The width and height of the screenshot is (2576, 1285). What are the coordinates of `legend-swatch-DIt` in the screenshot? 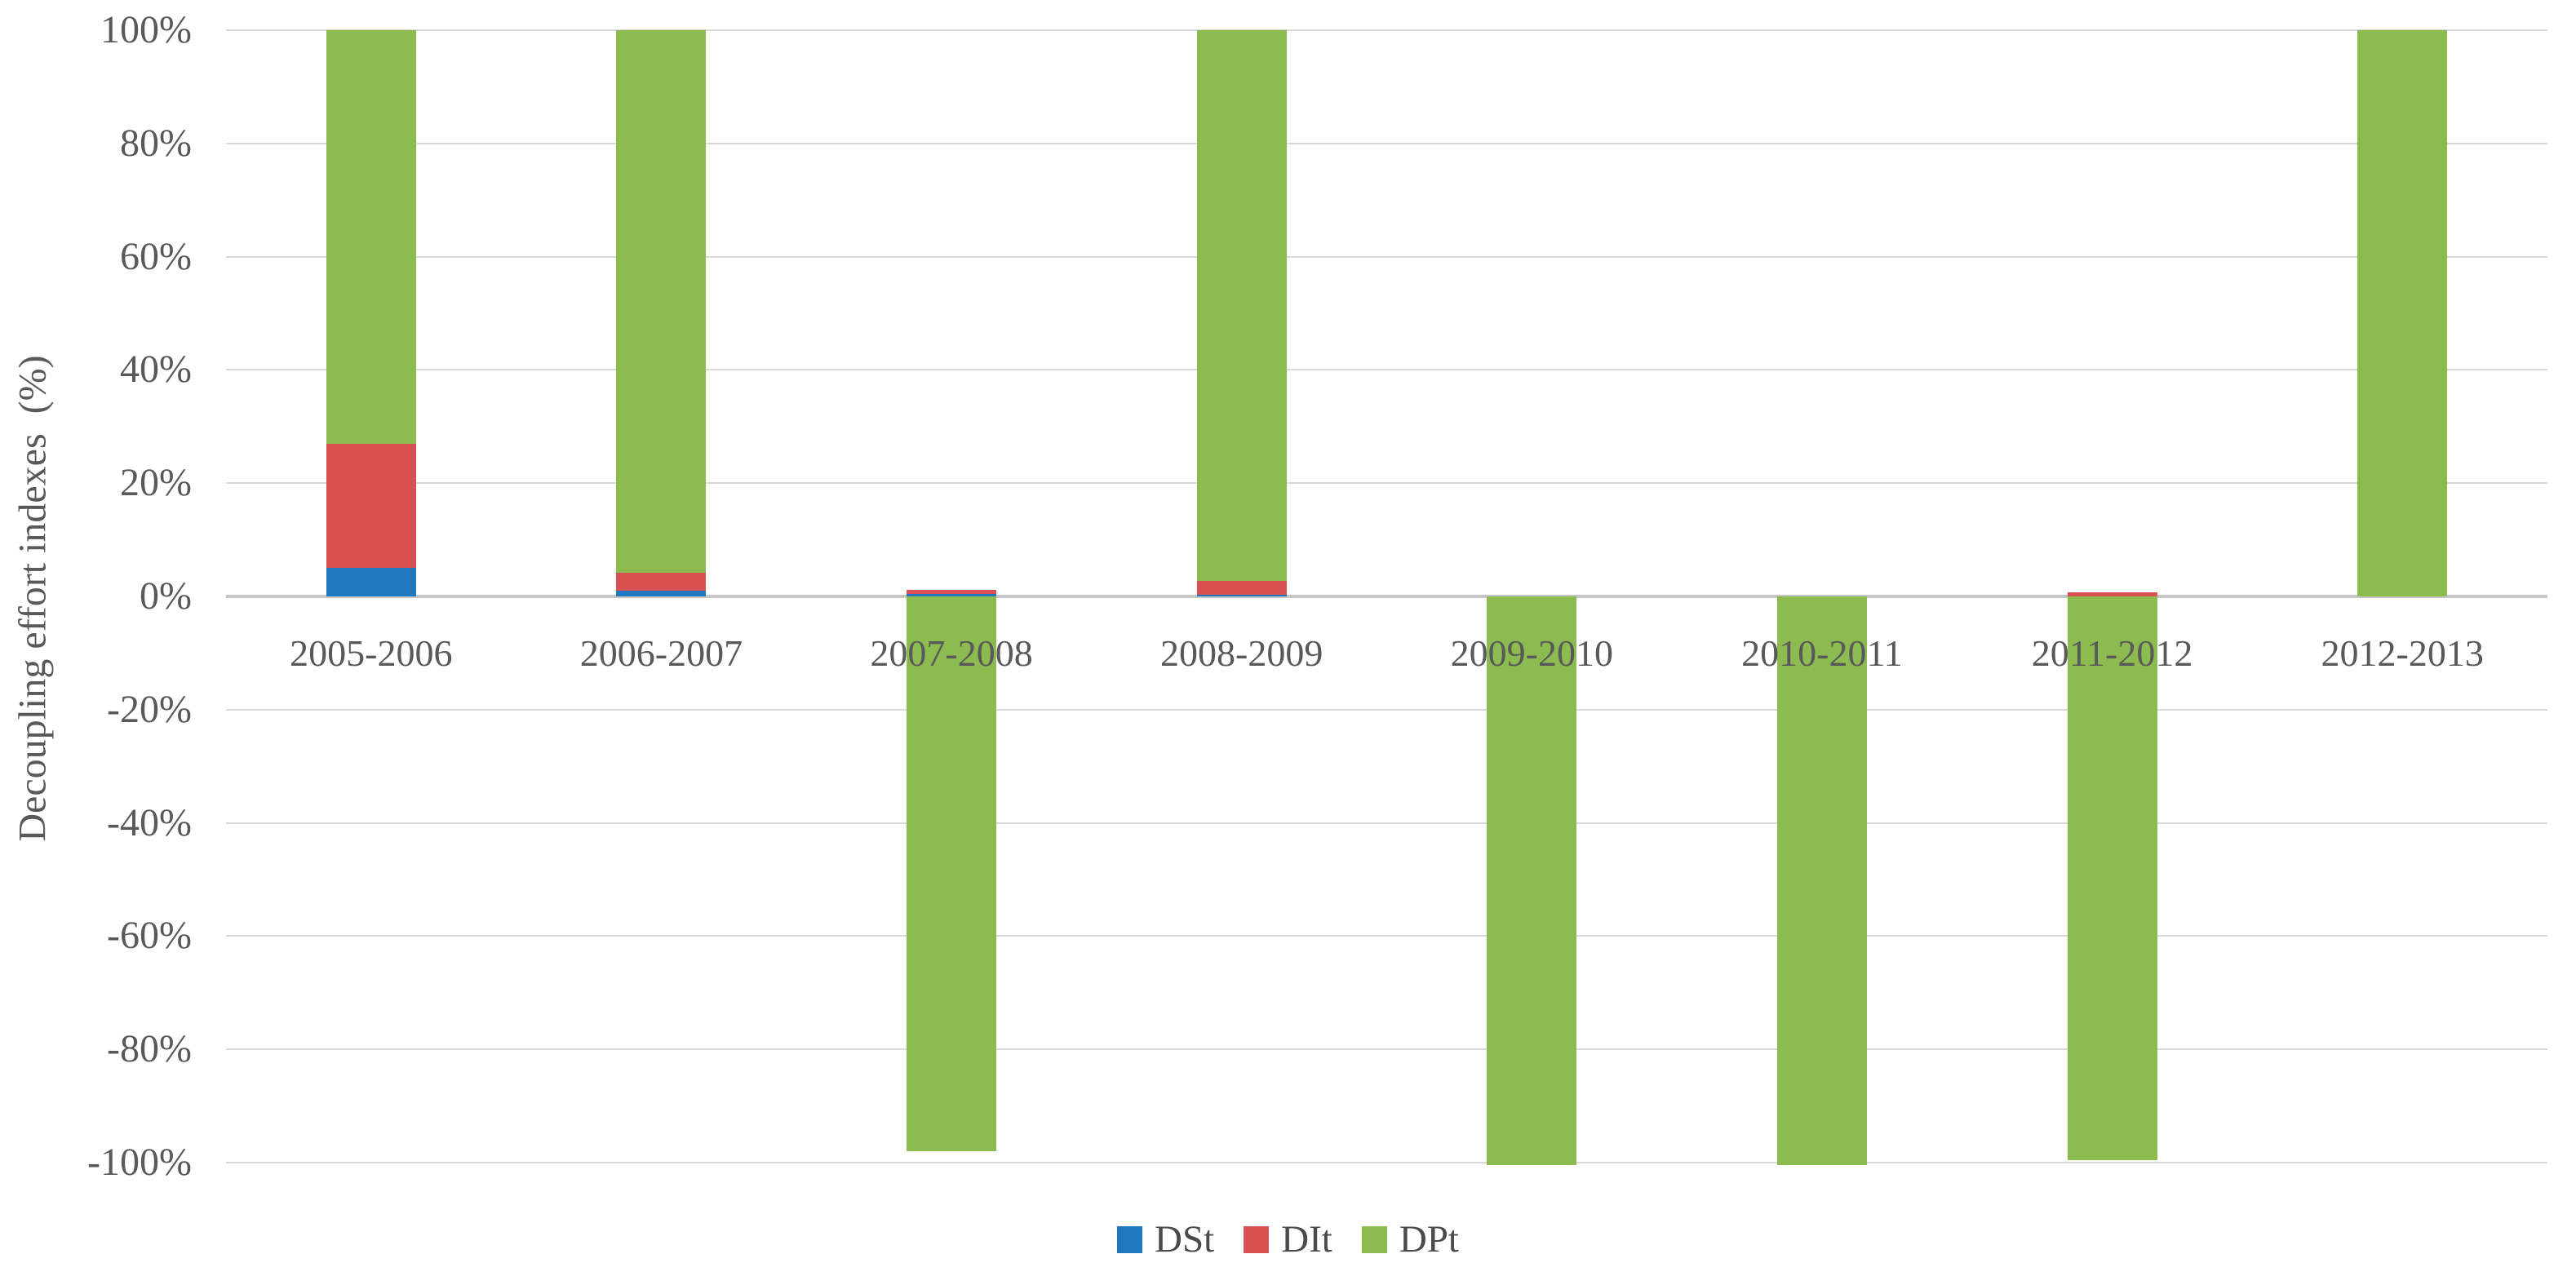 It's located at (1257, 1239).